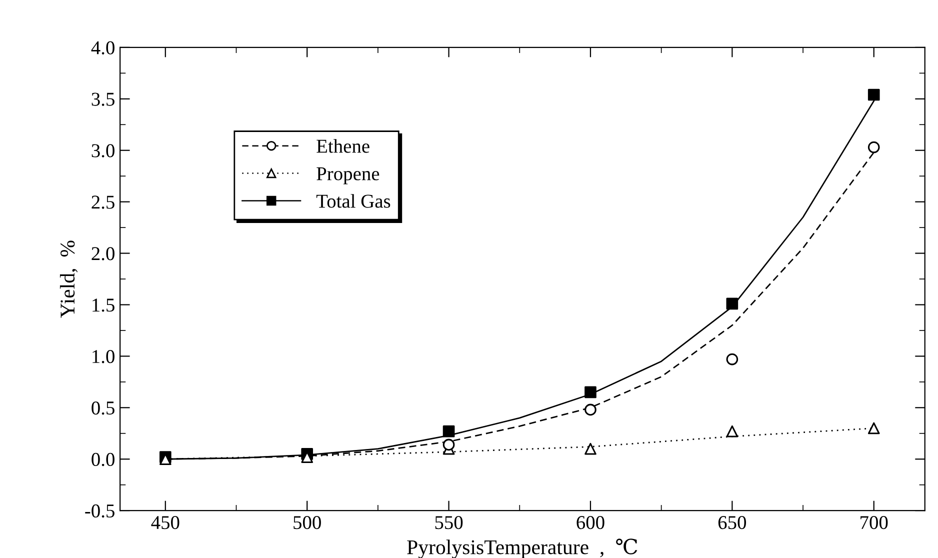 This screenshot has height=558, width=938. I want to click on y-tick-label: 4.0, so click(102, 47).